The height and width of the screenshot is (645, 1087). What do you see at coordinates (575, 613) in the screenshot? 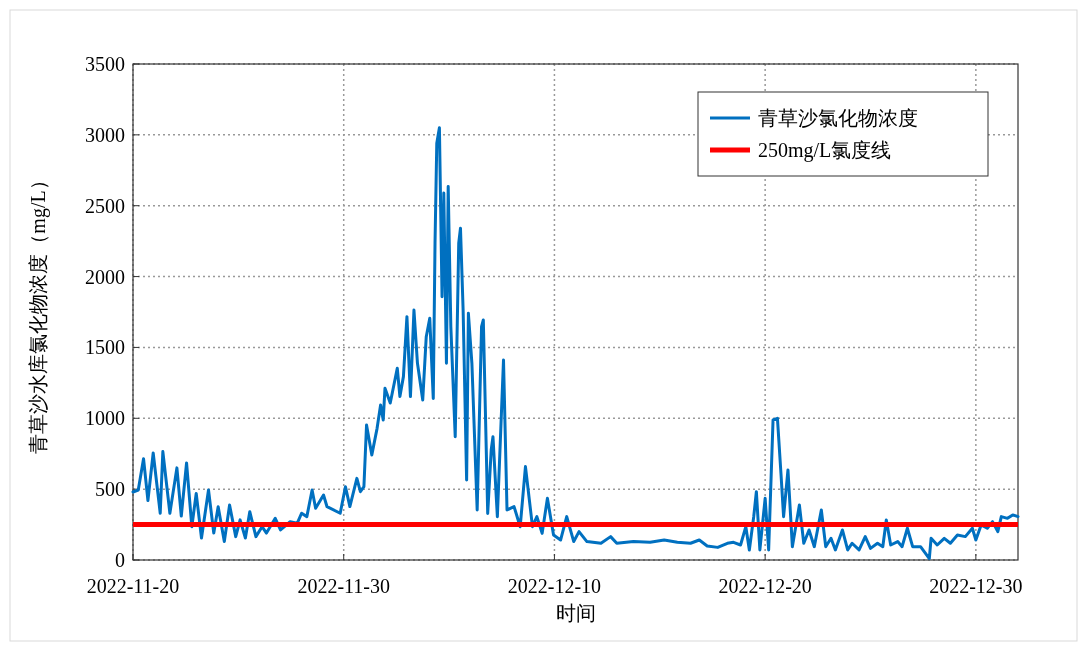
I see `x-axis-title: 时间` at bounding box center [575, 613].